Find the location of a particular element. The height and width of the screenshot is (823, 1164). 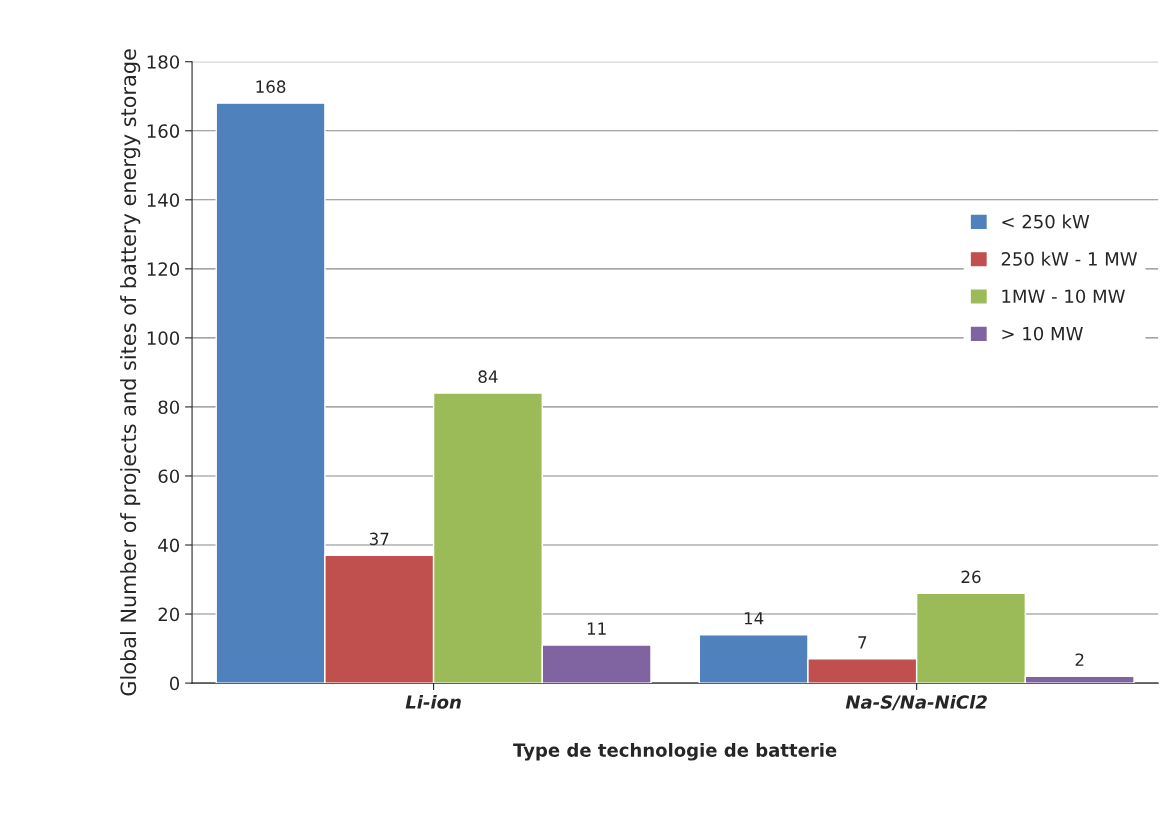

legend-label: 1MW - 10 MW is located at coordinates (1063, 296).